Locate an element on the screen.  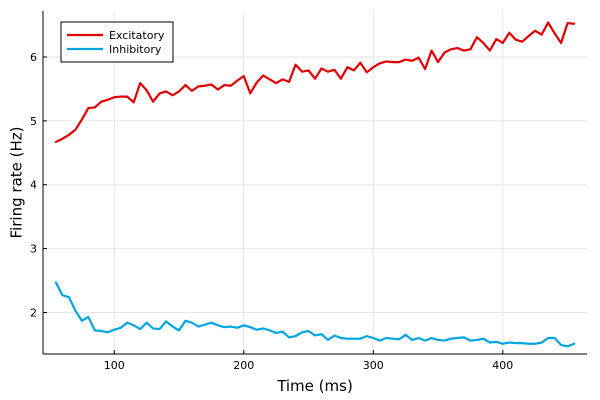
series-line-inhibitory is located at coordinates (315, 314).